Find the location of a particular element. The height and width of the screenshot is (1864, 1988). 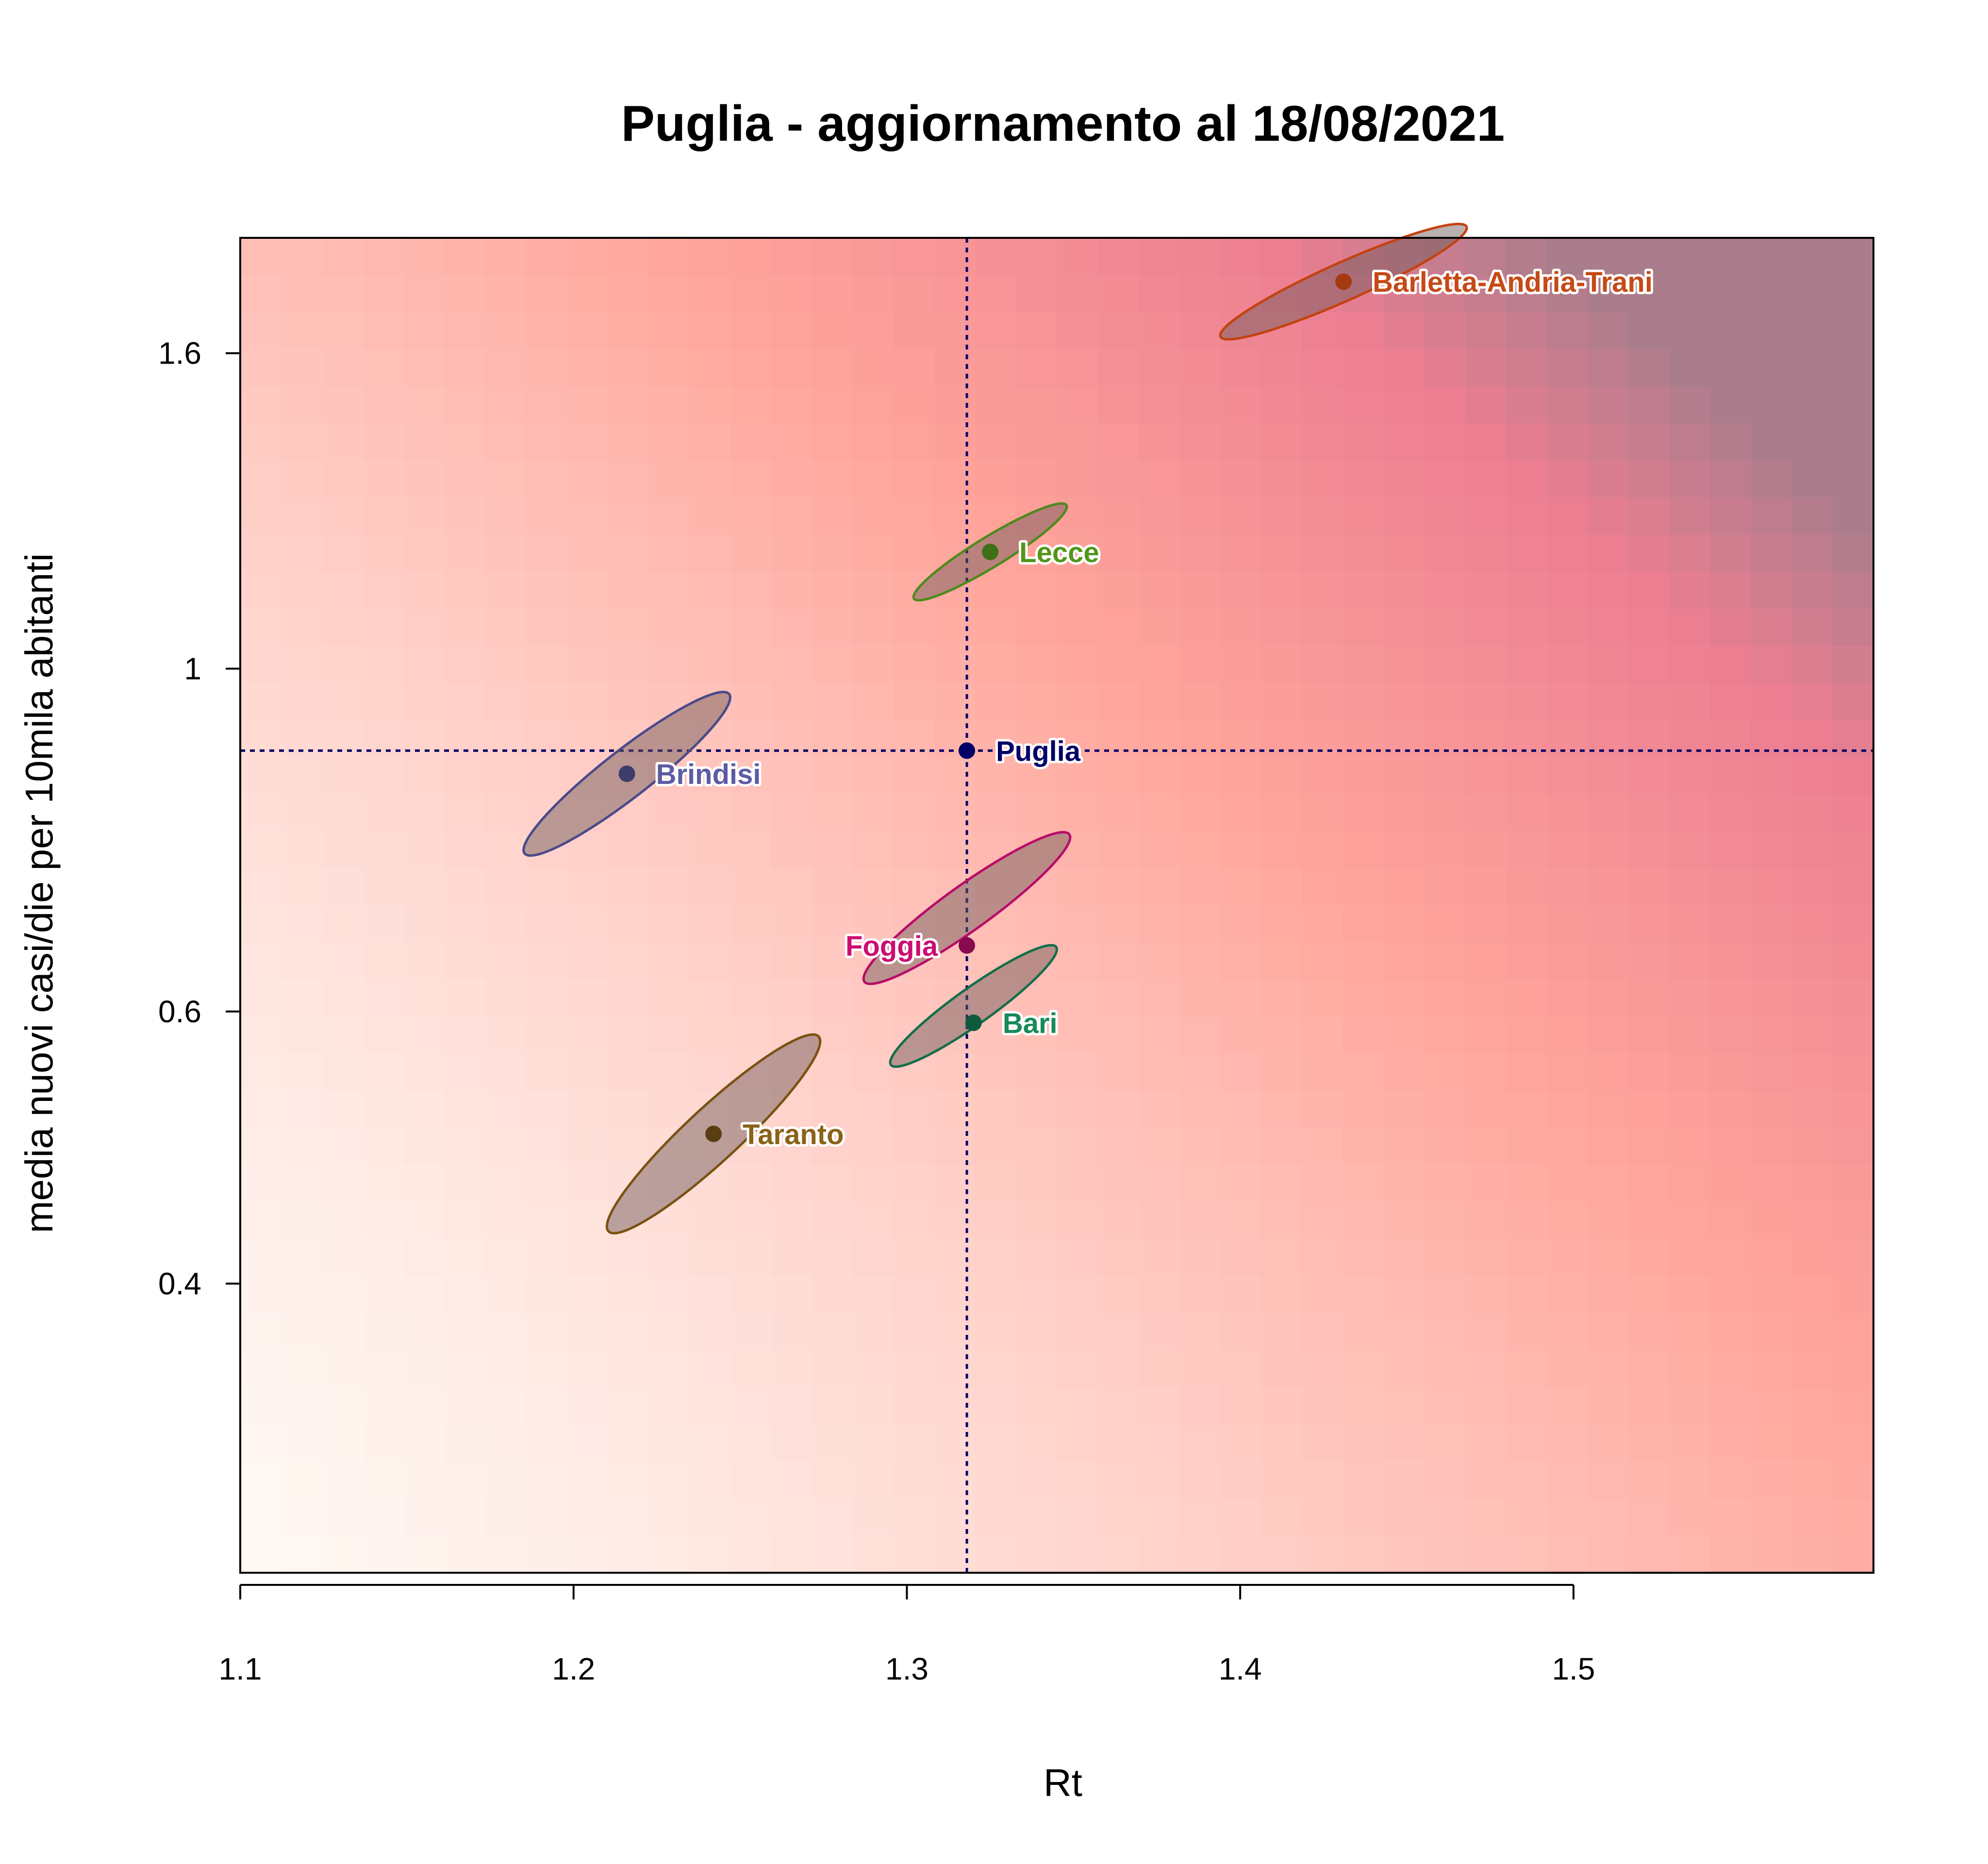

y-tick-label: 1.6 is located at coordinates (180, 353).